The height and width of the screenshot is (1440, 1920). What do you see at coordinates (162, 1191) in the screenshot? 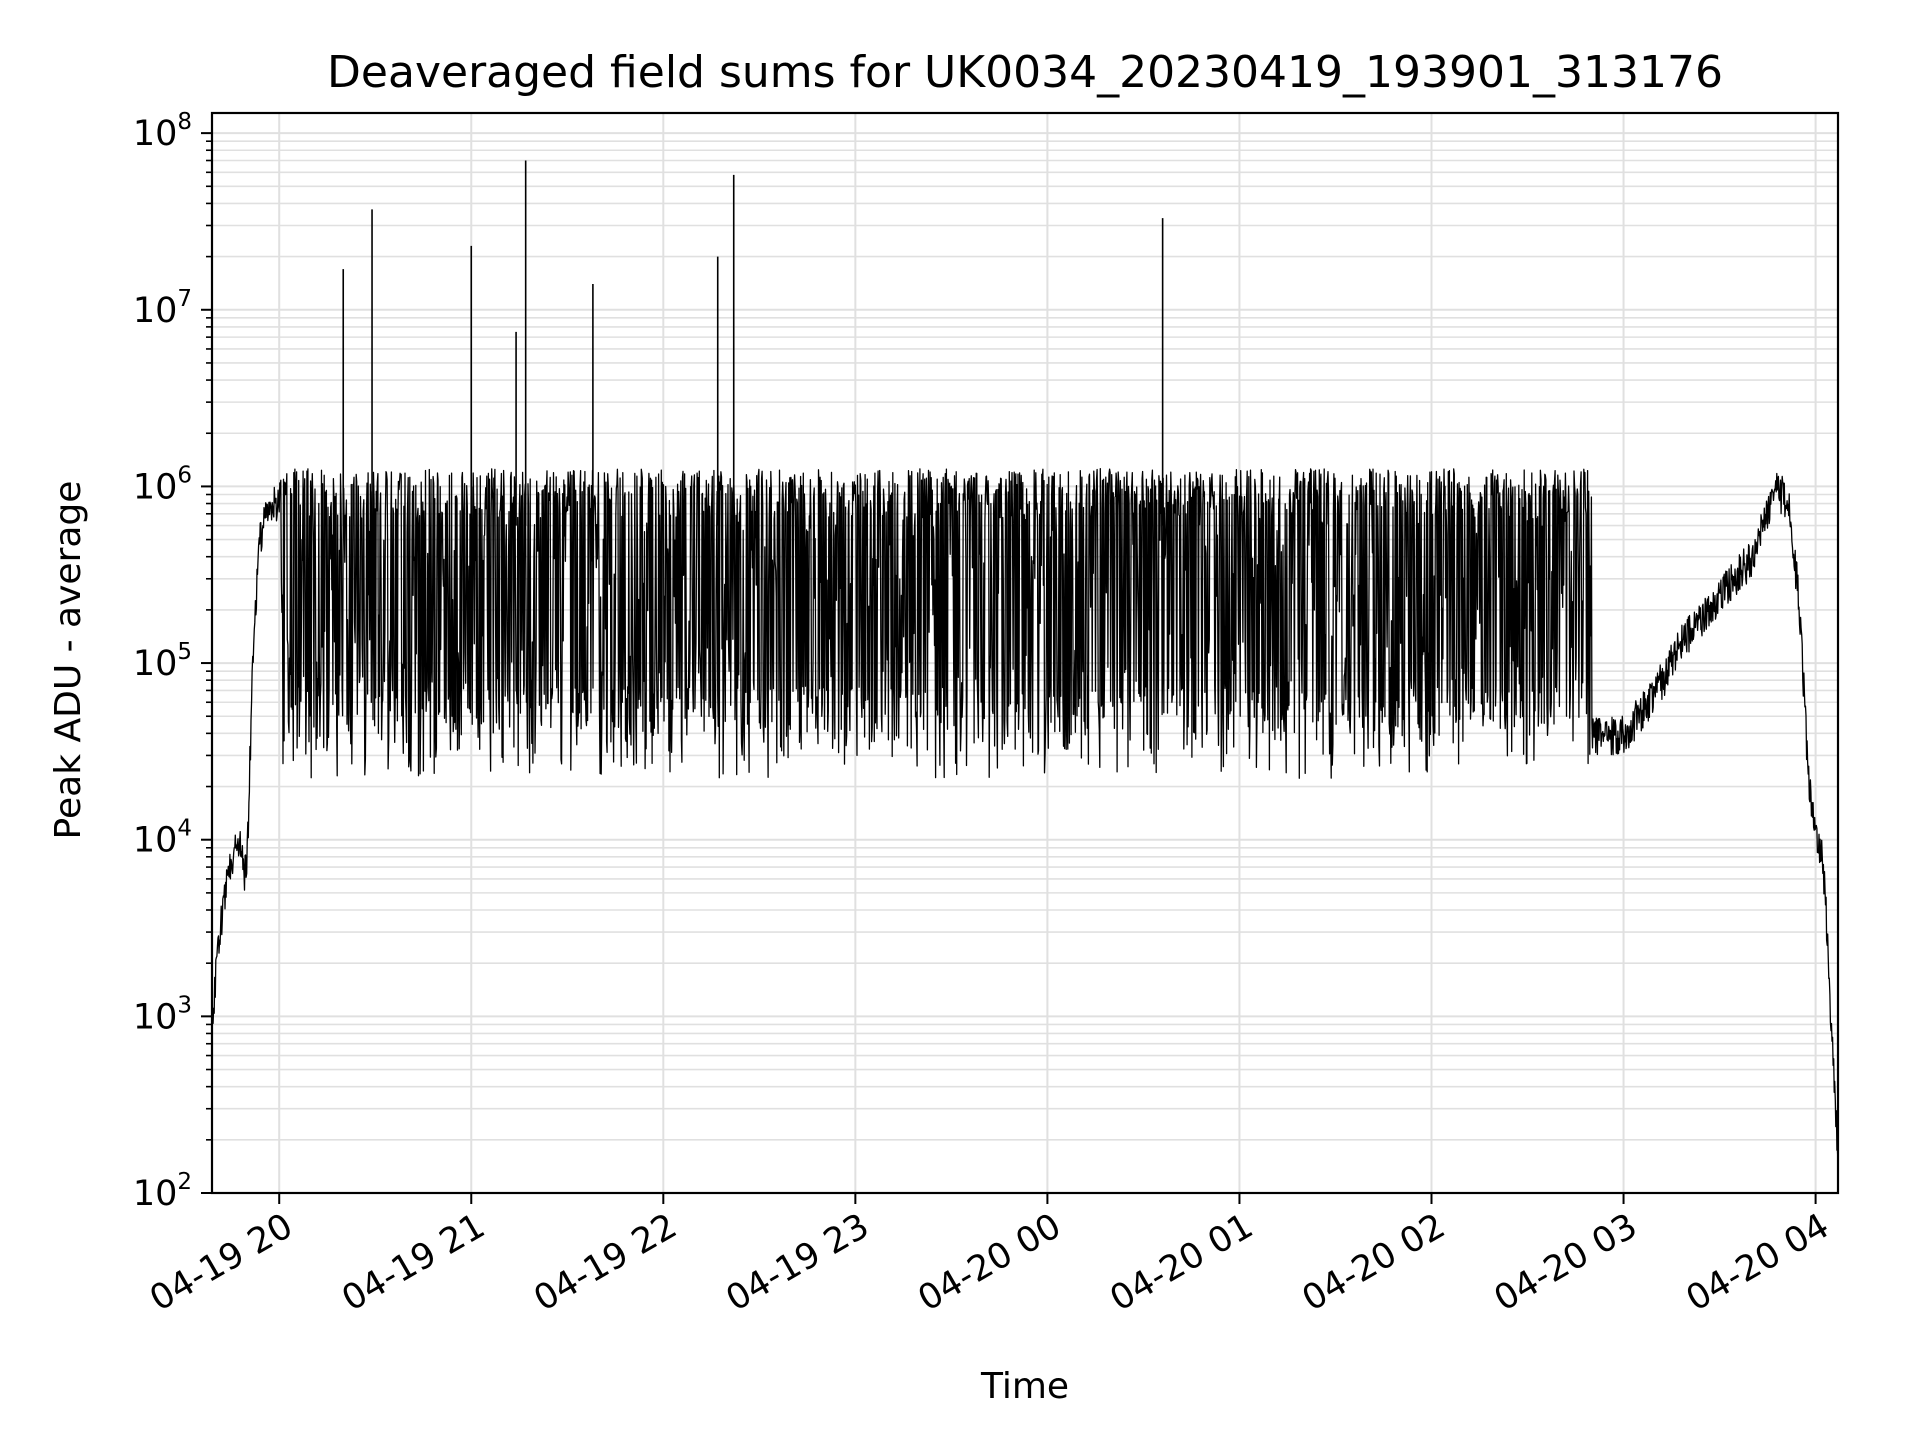
I see `y-tick-label: 10²` at bounding box center [162, 1191].